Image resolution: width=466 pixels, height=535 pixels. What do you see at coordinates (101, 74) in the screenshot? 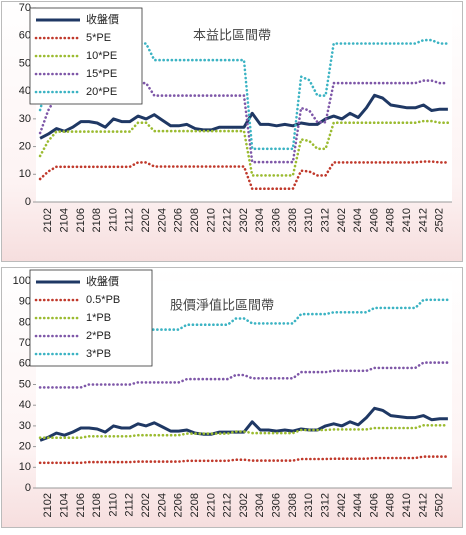
I see `legend-label: 15*PE` at bounding box center [101, 74].